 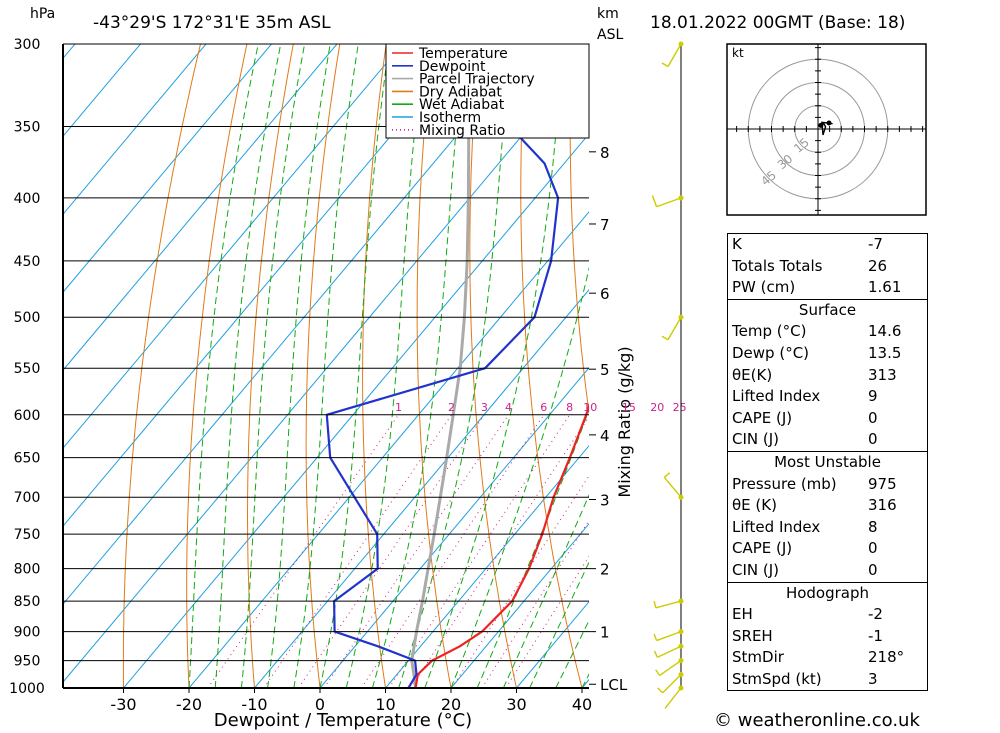 What do you see at coordinates (608, 14) in the screenshot?
I see `km-unit-label: km` at bounding box center [608, 14].